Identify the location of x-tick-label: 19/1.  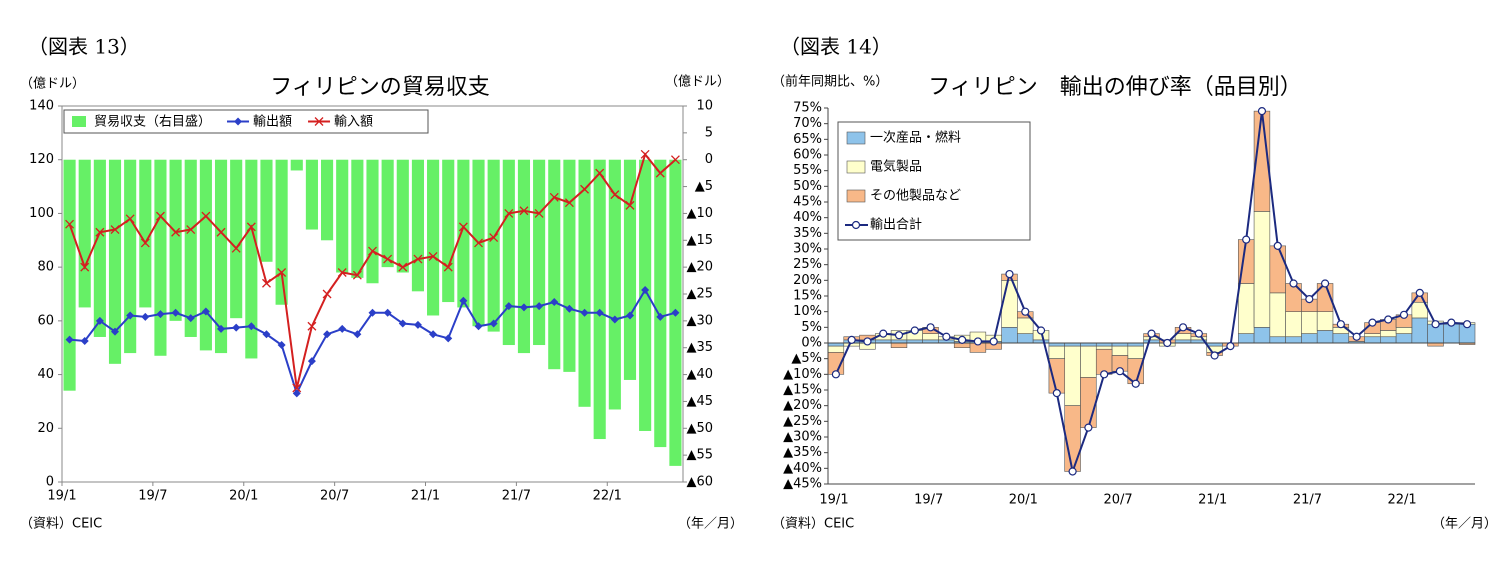
(61, 496).